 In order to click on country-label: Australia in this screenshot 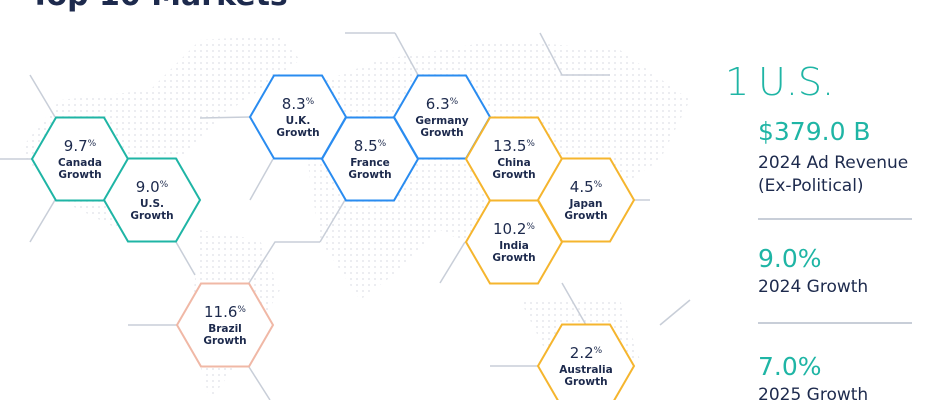, I will do `click(585, 370)`.